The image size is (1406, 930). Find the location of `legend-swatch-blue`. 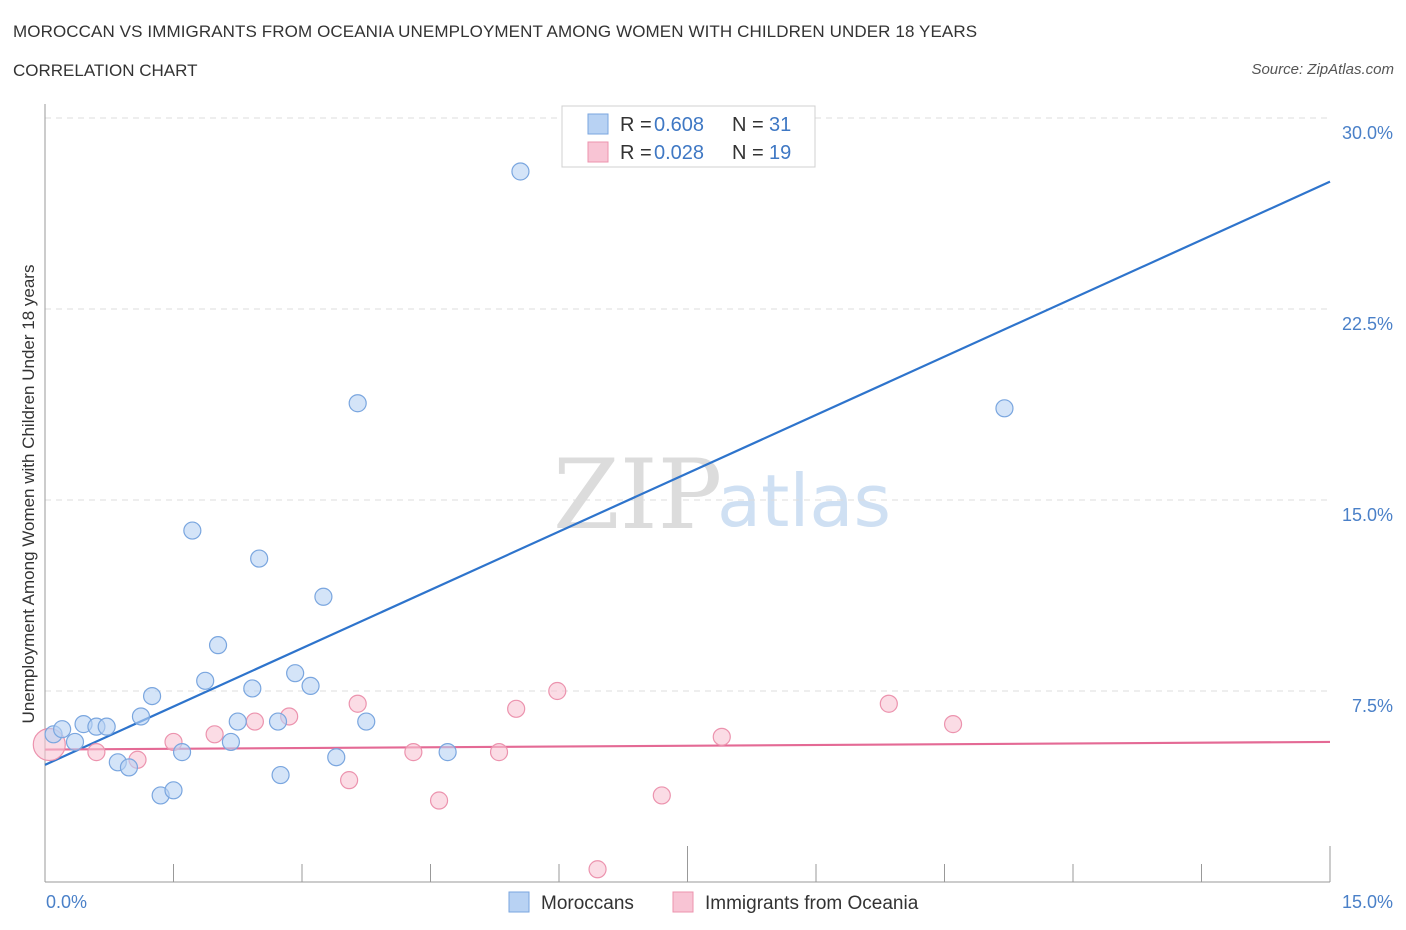

legend-swatch-blue is located at coordinates (598, 124).